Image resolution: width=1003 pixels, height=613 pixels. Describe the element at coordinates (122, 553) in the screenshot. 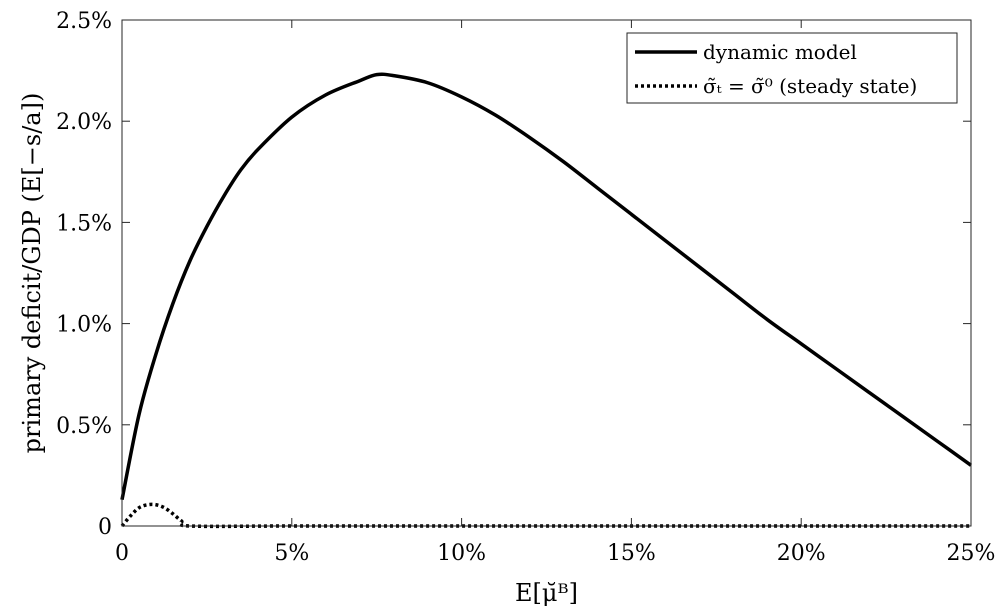

I see `x-tick-label: 0` at that location.